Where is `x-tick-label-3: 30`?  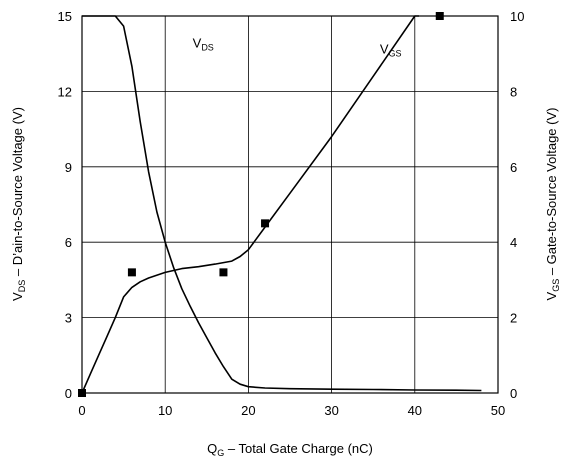 x-tick-label-3: 30 is located at coordinates (331, 410).